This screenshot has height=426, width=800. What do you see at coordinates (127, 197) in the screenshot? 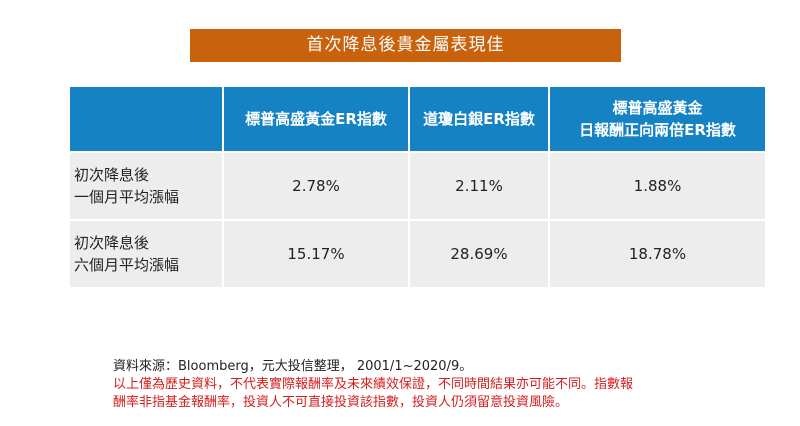
I see `row-label-line: 一個月平均漲幅` at bounding box center [127, 197].